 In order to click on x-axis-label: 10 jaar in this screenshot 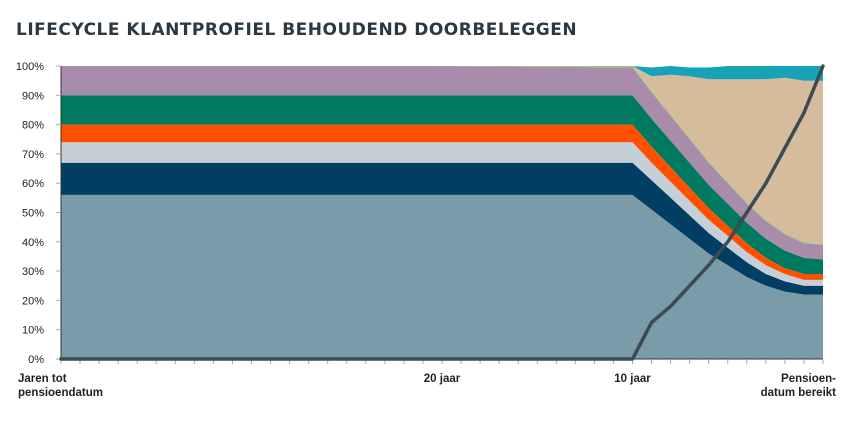, I will do `click(632, 379)`.